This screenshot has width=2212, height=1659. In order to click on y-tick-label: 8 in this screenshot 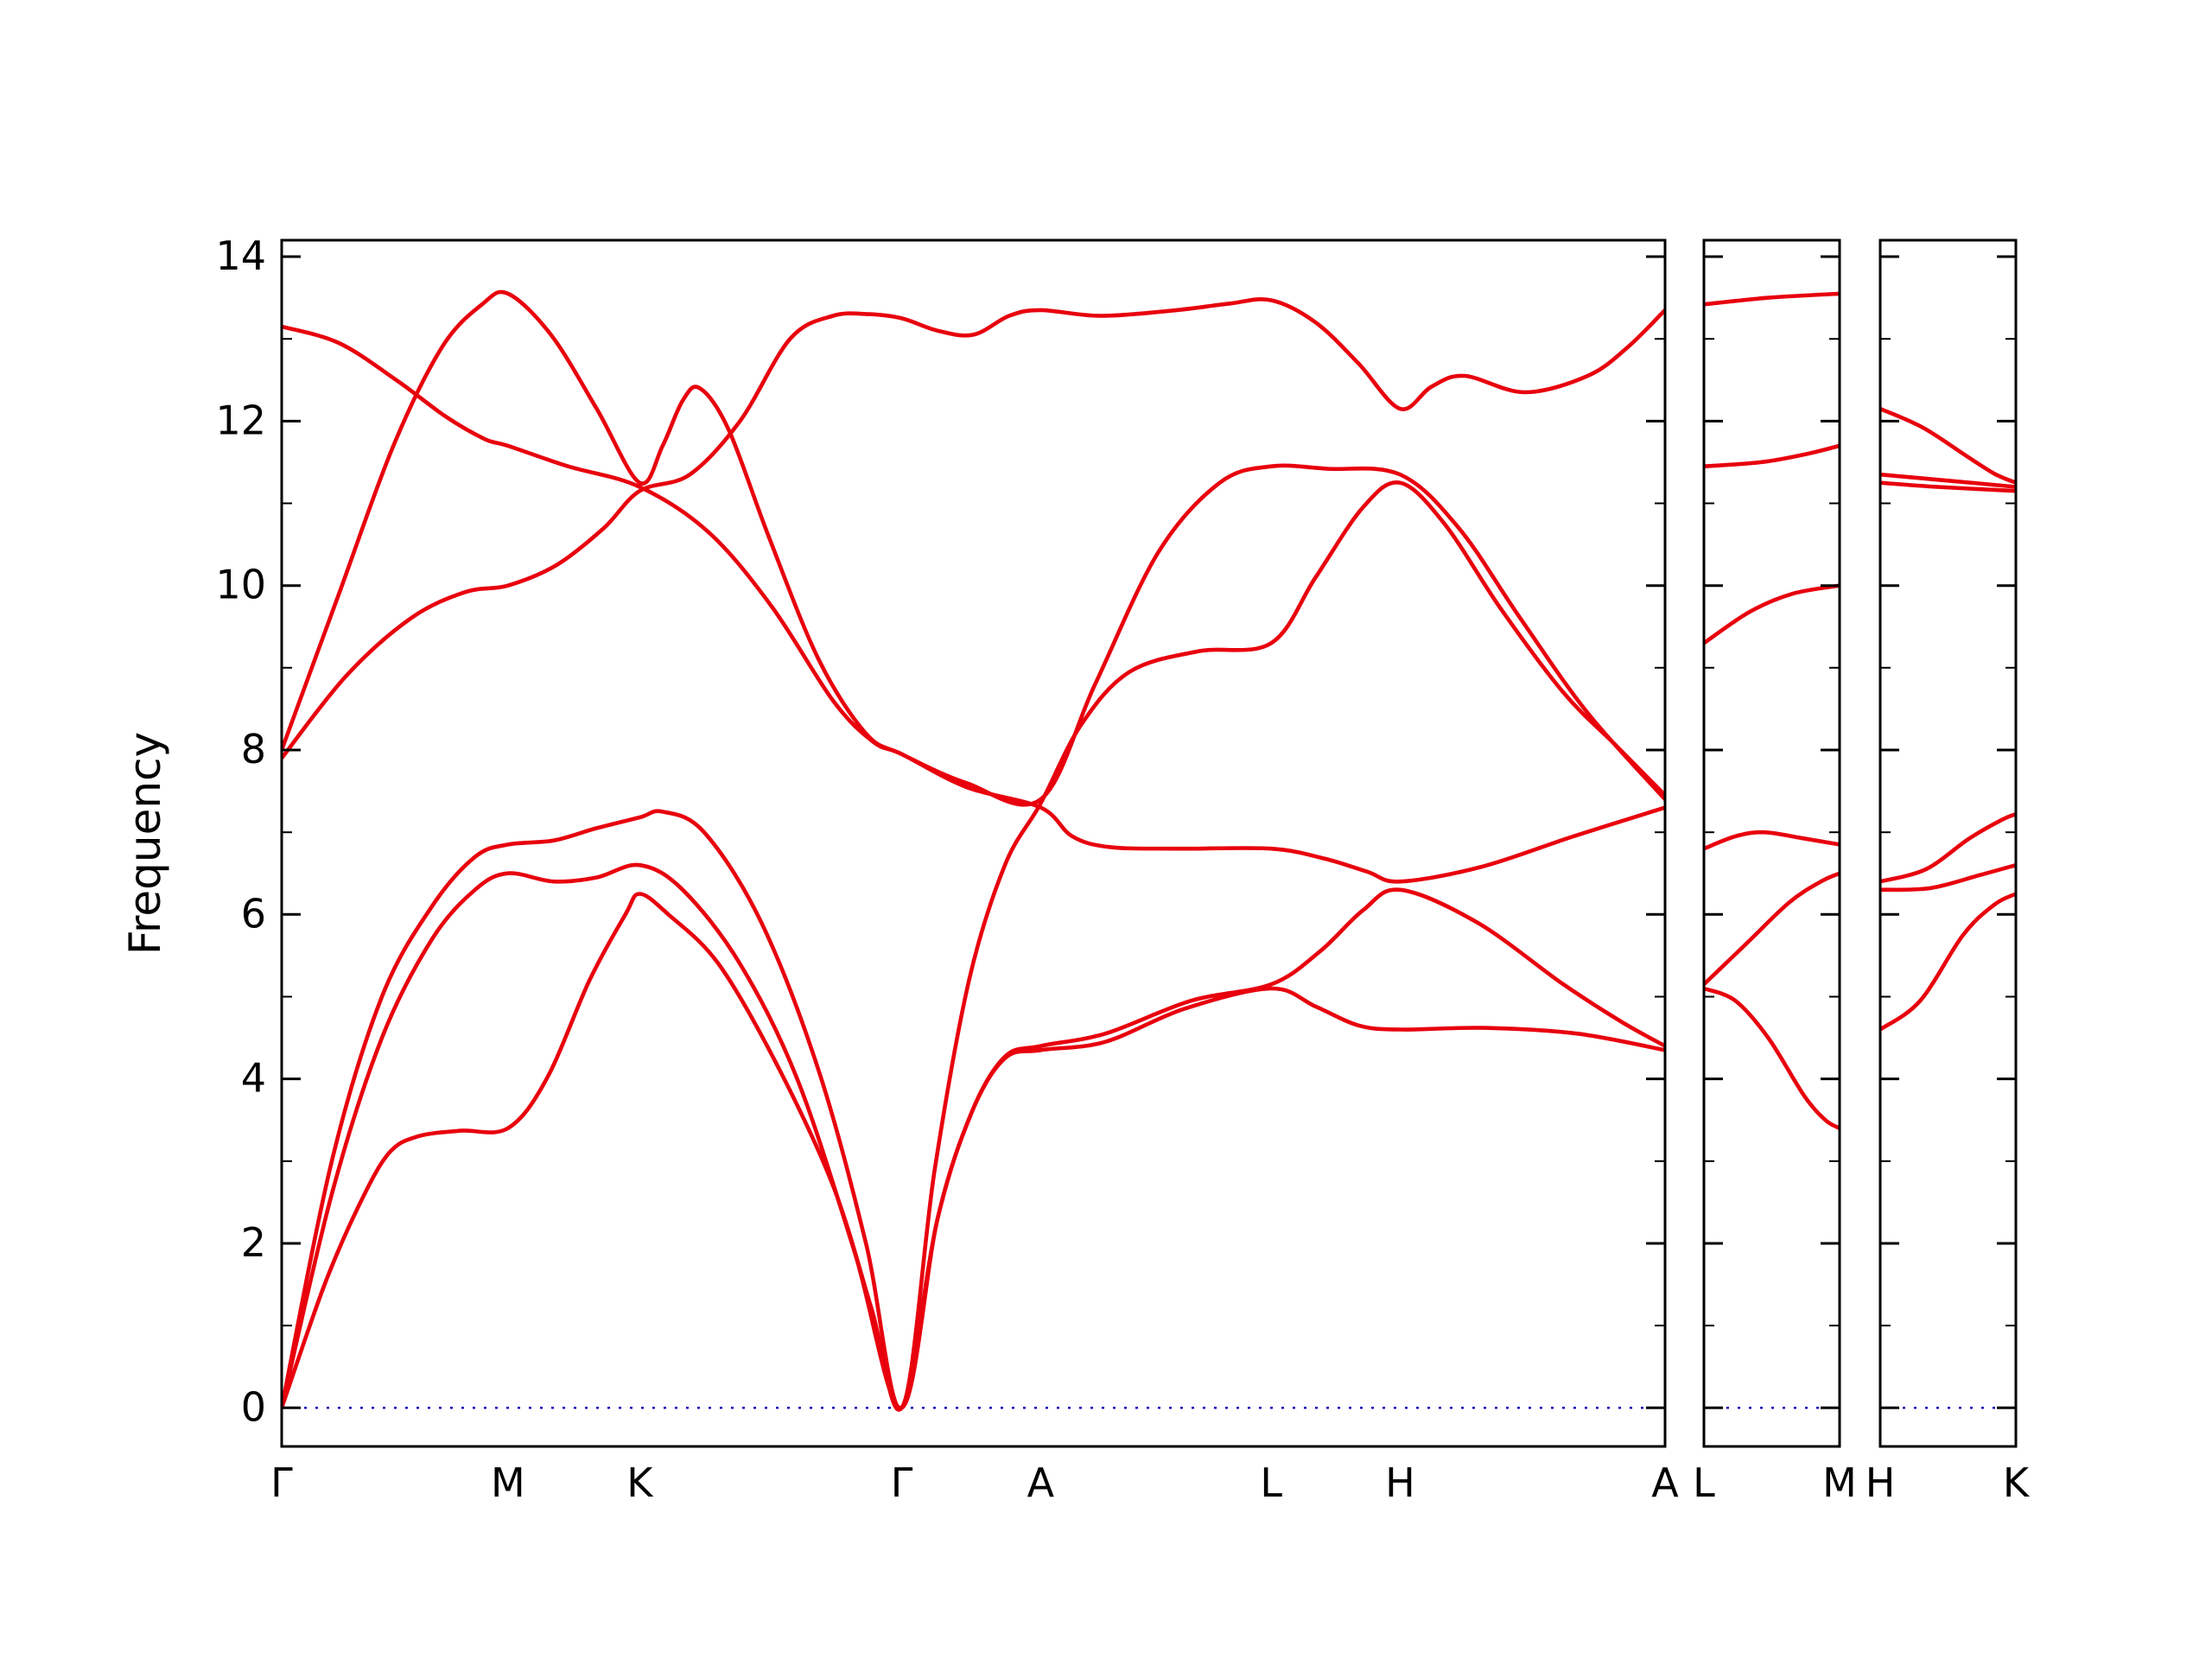, I will do `click(253, 749)`.